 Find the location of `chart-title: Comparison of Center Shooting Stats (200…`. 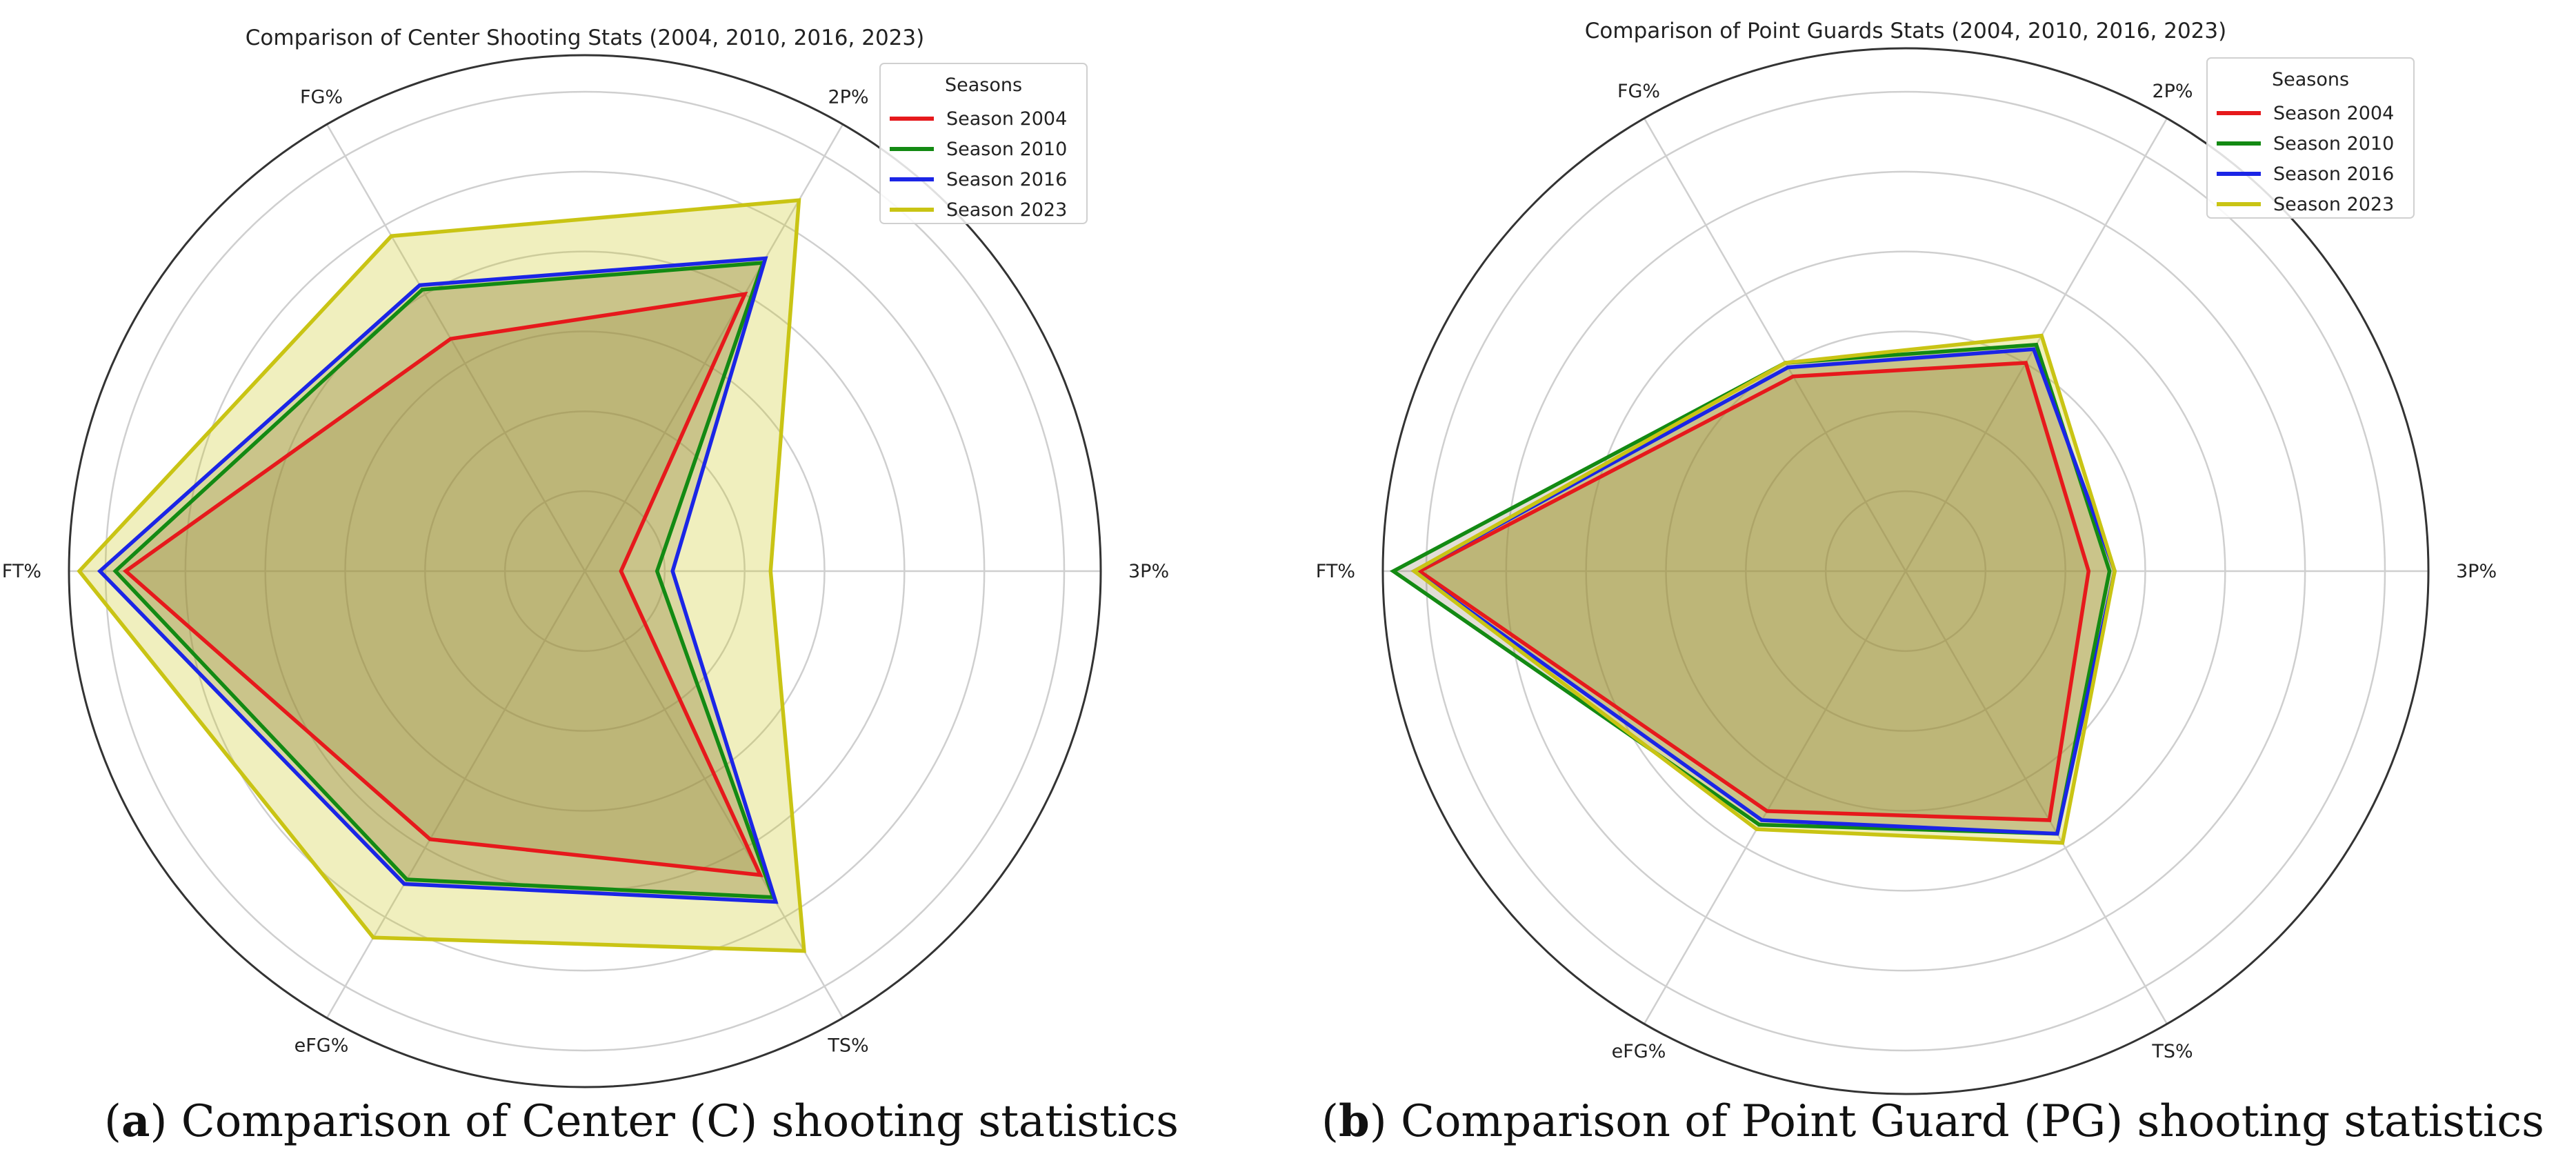

chart-title: Comparison of Center Shooting Stats (200… is located at coordinates (585, 38).